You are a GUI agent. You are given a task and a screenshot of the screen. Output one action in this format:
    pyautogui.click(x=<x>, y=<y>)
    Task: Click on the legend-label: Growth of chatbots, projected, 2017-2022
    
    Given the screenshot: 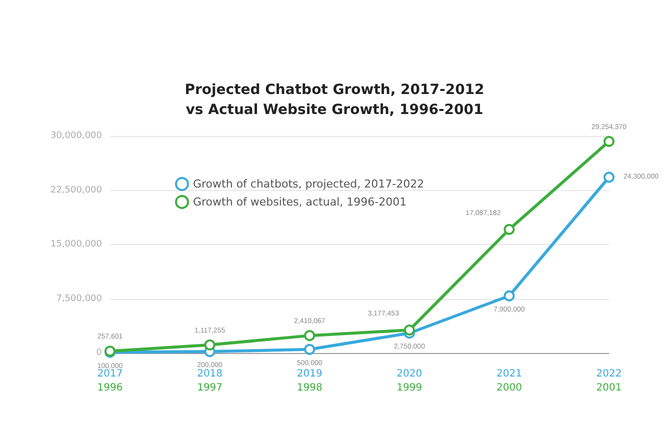 What is the action you would take?
    pyautogui.click(x=308, y=184)
    